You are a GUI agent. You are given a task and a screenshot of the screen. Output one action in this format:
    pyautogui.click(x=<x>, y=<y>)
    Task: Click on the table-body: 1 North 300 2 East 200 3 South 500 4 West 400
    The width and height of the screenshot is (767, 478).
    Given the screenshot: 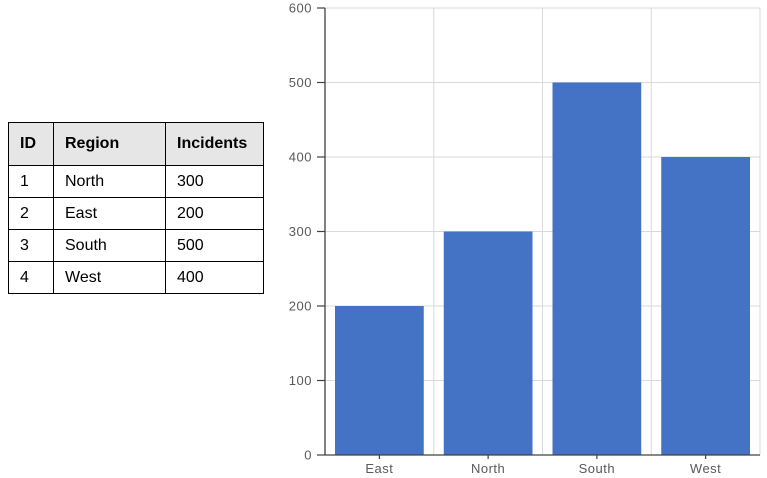 What is the action you would take?
    pyautogui.click(x=136, y=229)
    